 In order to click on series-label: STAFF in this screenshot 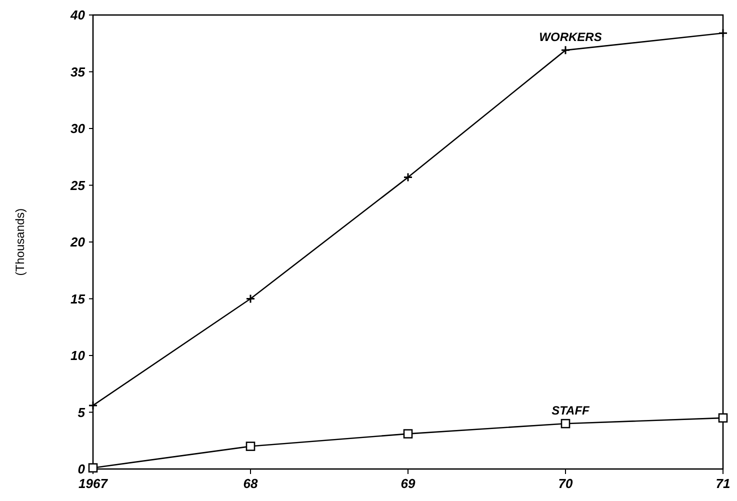, I will do `click(571, 411)`.